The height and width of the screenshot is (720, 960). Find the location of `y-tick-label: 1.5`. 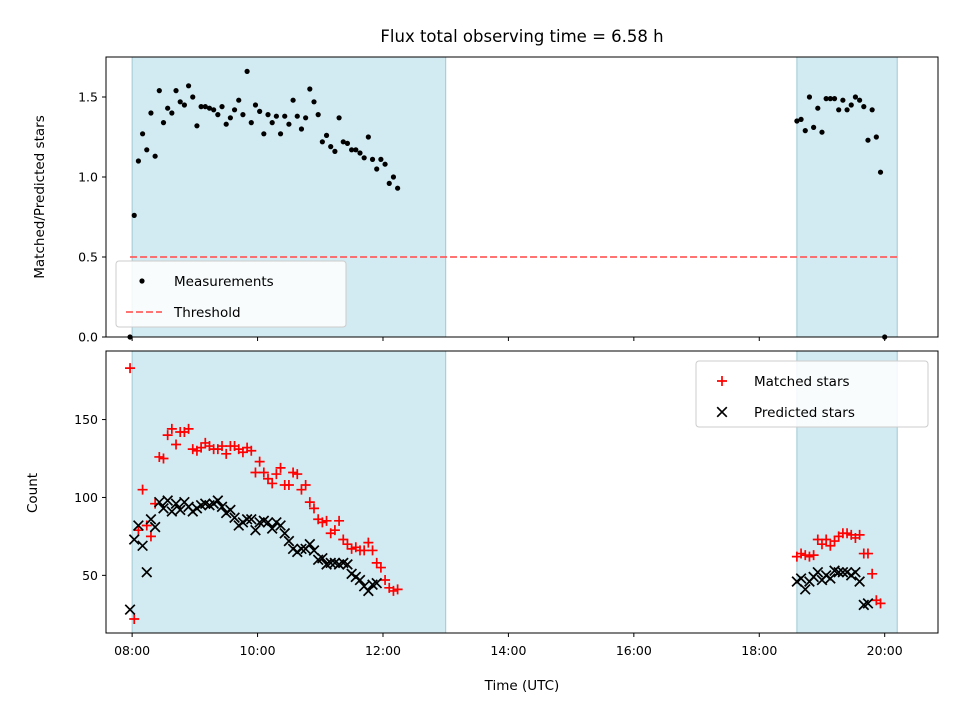

y-tick-label: 1.5 is located at coordinates (88, 97).